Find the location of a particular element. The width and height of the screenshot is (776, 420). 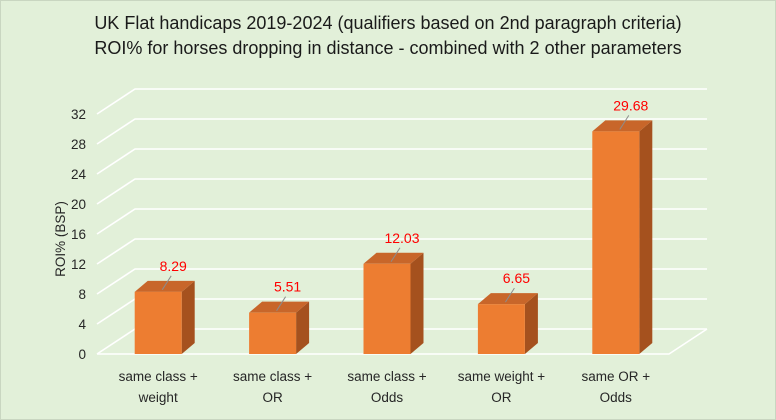

category-label: same OR + Odds is located at coordinates (615, 387).